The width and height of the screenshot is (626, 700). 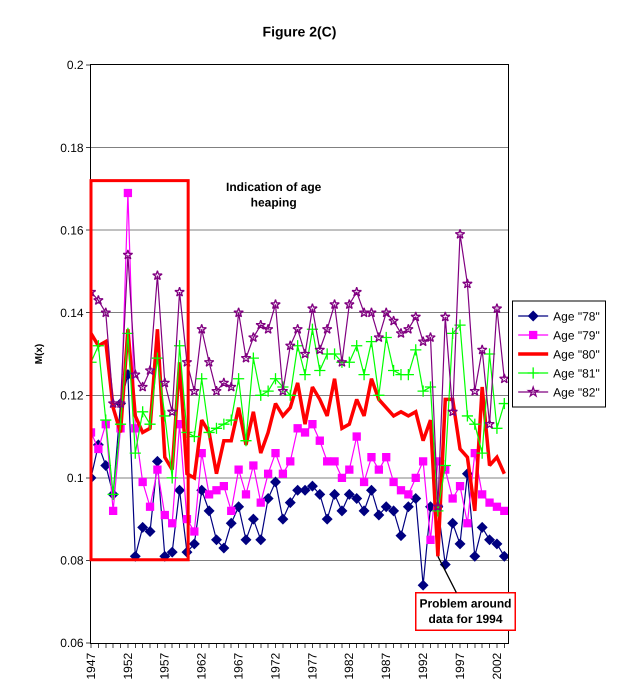 I want to click on x-tick-label: 1972, so click(x=275, y=666).